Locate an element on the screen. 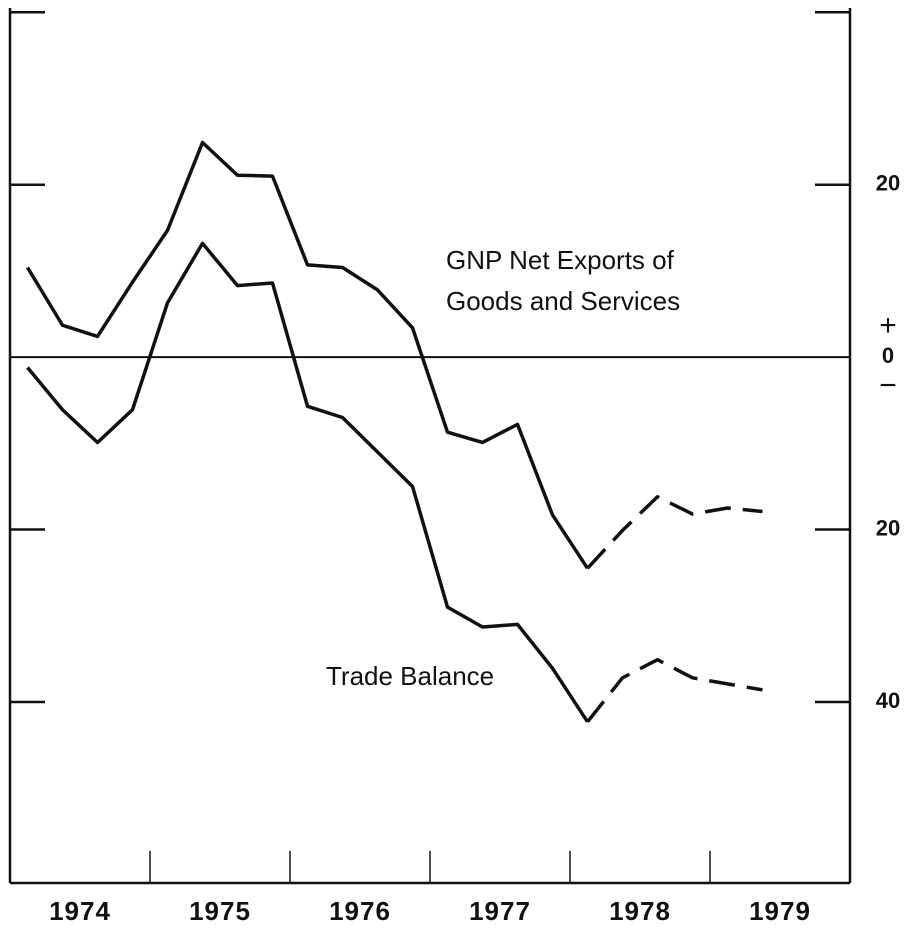 Image resolution: width=905 pixels, height=928 pixels. y-tick-label: 0 is located at coordinates (888, 355).